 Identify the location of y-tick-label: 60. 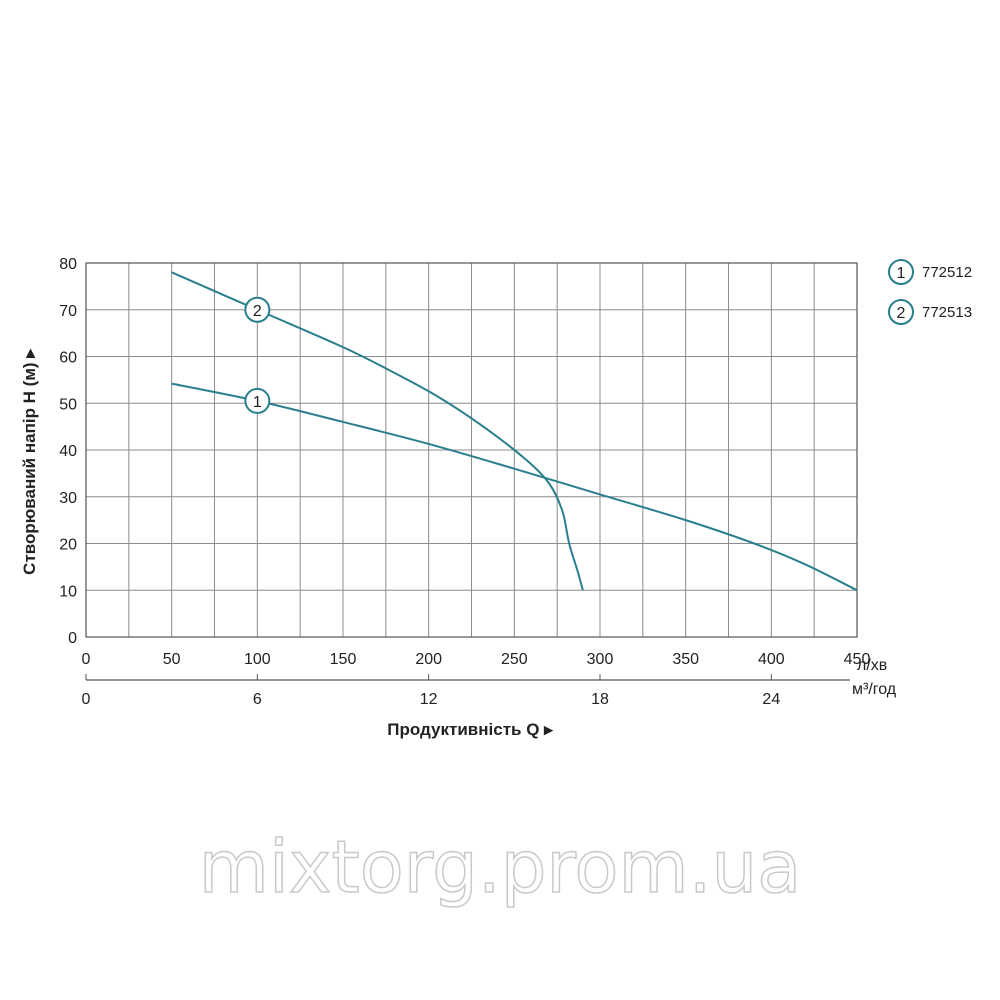
(68, 358).